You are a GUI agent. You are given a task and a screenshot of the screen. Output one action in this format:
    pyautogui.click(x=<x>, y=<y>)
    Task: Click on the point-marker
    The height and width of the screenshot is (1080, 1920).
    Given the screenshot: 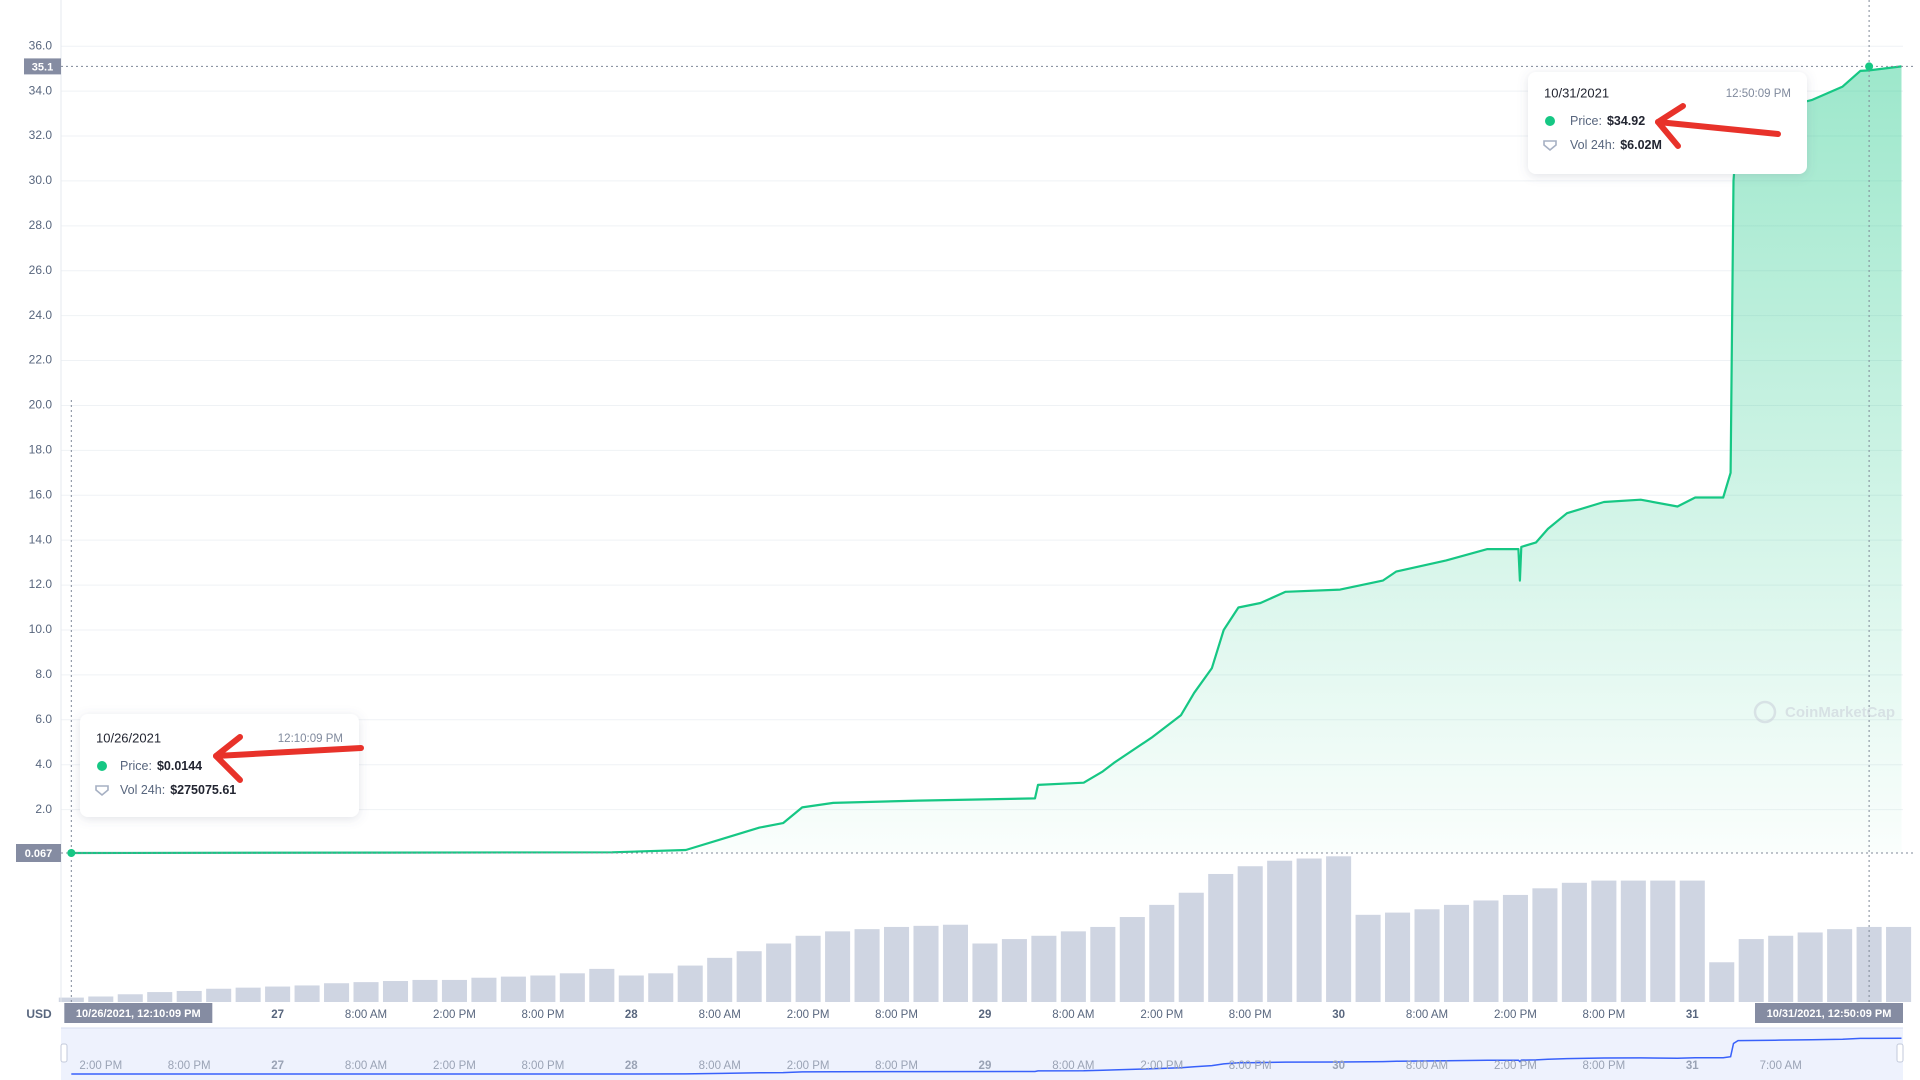 What is the action you would take?
    pyautogui.click(x=71, y=853)
    